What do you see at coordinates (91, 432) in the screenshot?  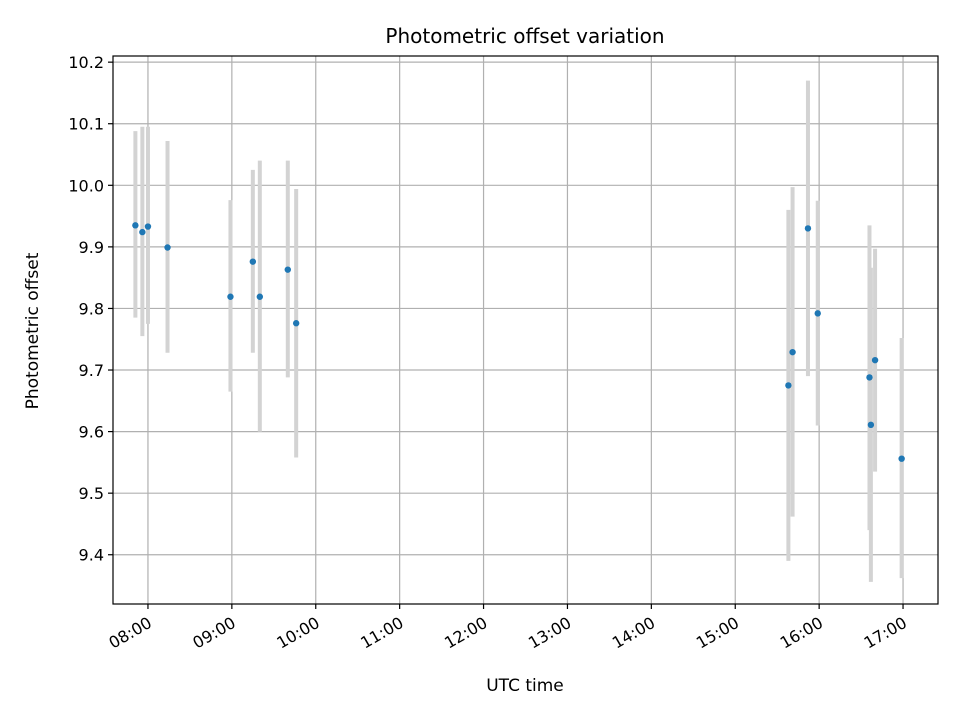 I see `y-tick-label: 9.6` at bounding box center [91, 432].